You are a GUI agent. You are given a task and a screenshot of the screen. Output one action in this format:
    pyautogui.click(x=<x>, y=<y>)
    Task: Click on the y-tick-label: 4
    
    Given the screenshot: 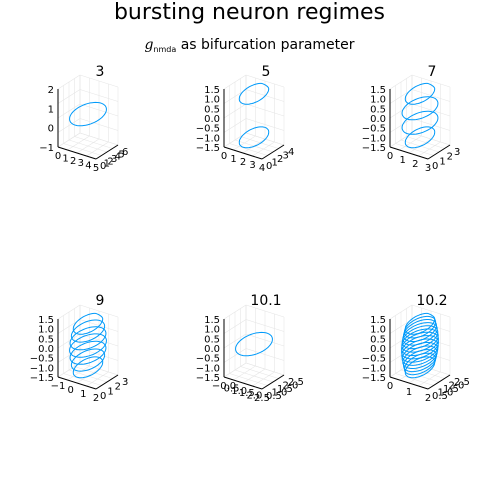 What is the action you would take?
    pyautogui.click(x=118, y=157)
    